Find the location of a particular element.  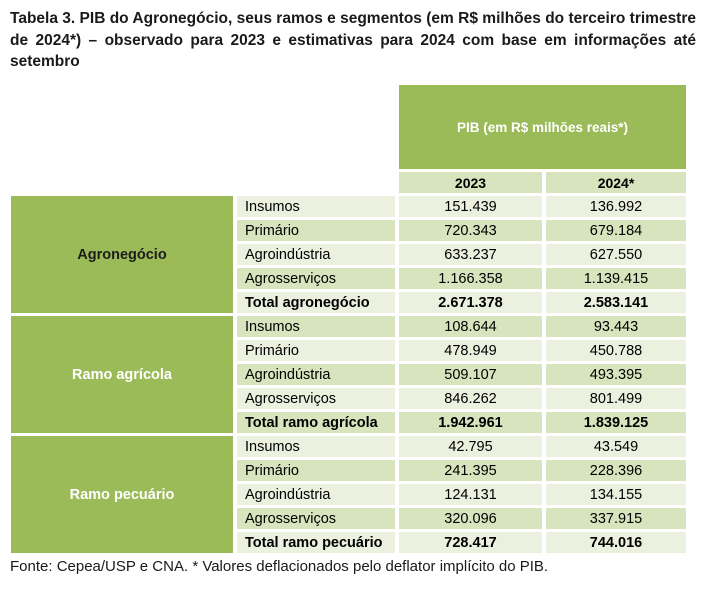

value-2024: 450.788 is located at coordinates (616, 351).